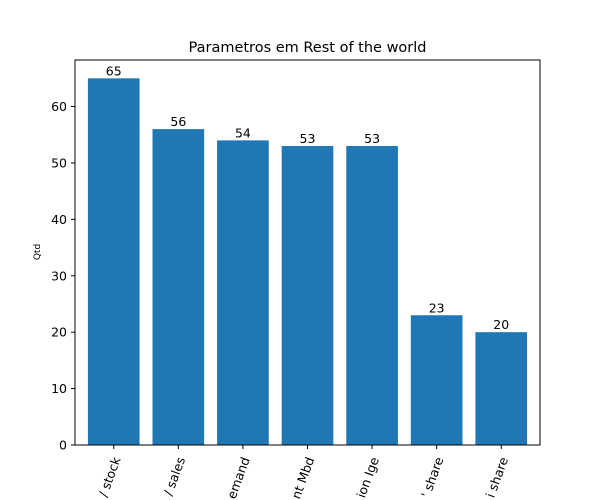  Describe the element at coordinates (308, 48) in the screenshot. I see `chart-title: Parametros em Rest of the world` at that location.